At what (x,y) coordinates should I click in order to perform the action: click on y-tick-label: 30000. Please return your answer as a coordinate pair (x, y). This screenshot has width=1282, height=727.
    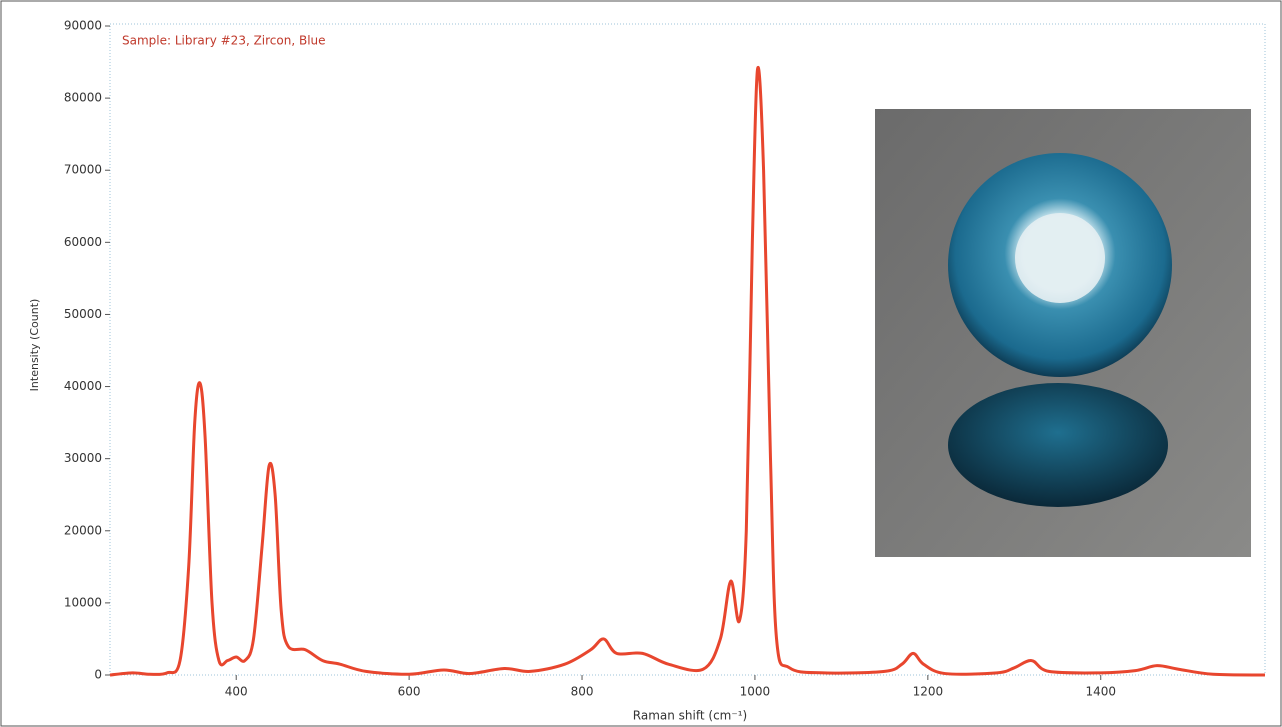
    Looking at the image, I should click on (83, 458).